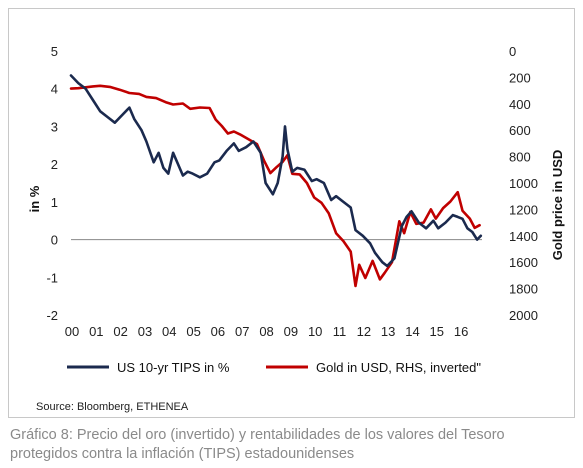 This screenshot has width=583, height=468. Describe the element at coordinates (520, 157) in the screenshot. I see `right-tick-label: 800` at that location.